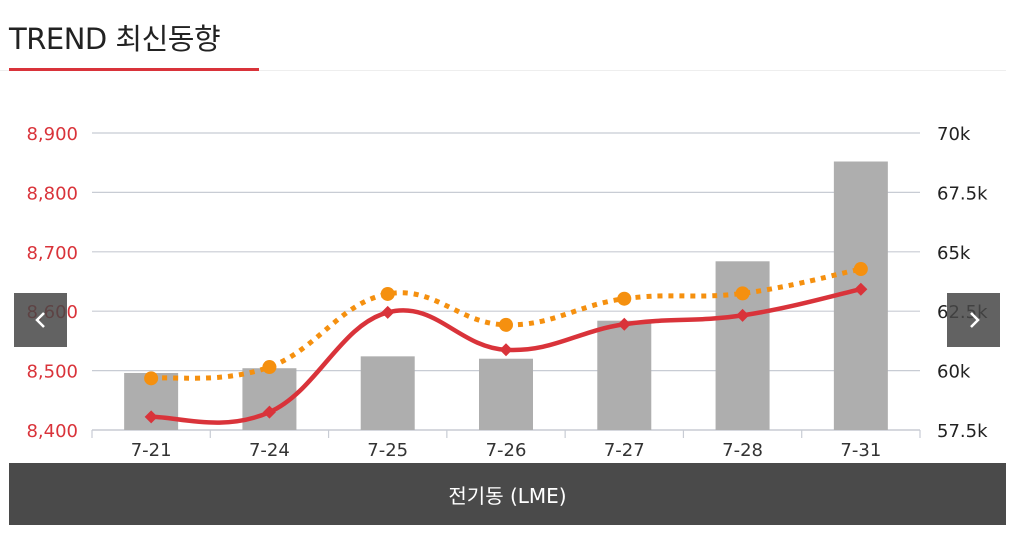 The width and height of the screenshot is (1014, 535). What do you see at coordinates (503, 35) in the screenshot?
I see `header: TREND 최신동향` at bounding box center [503, 35].